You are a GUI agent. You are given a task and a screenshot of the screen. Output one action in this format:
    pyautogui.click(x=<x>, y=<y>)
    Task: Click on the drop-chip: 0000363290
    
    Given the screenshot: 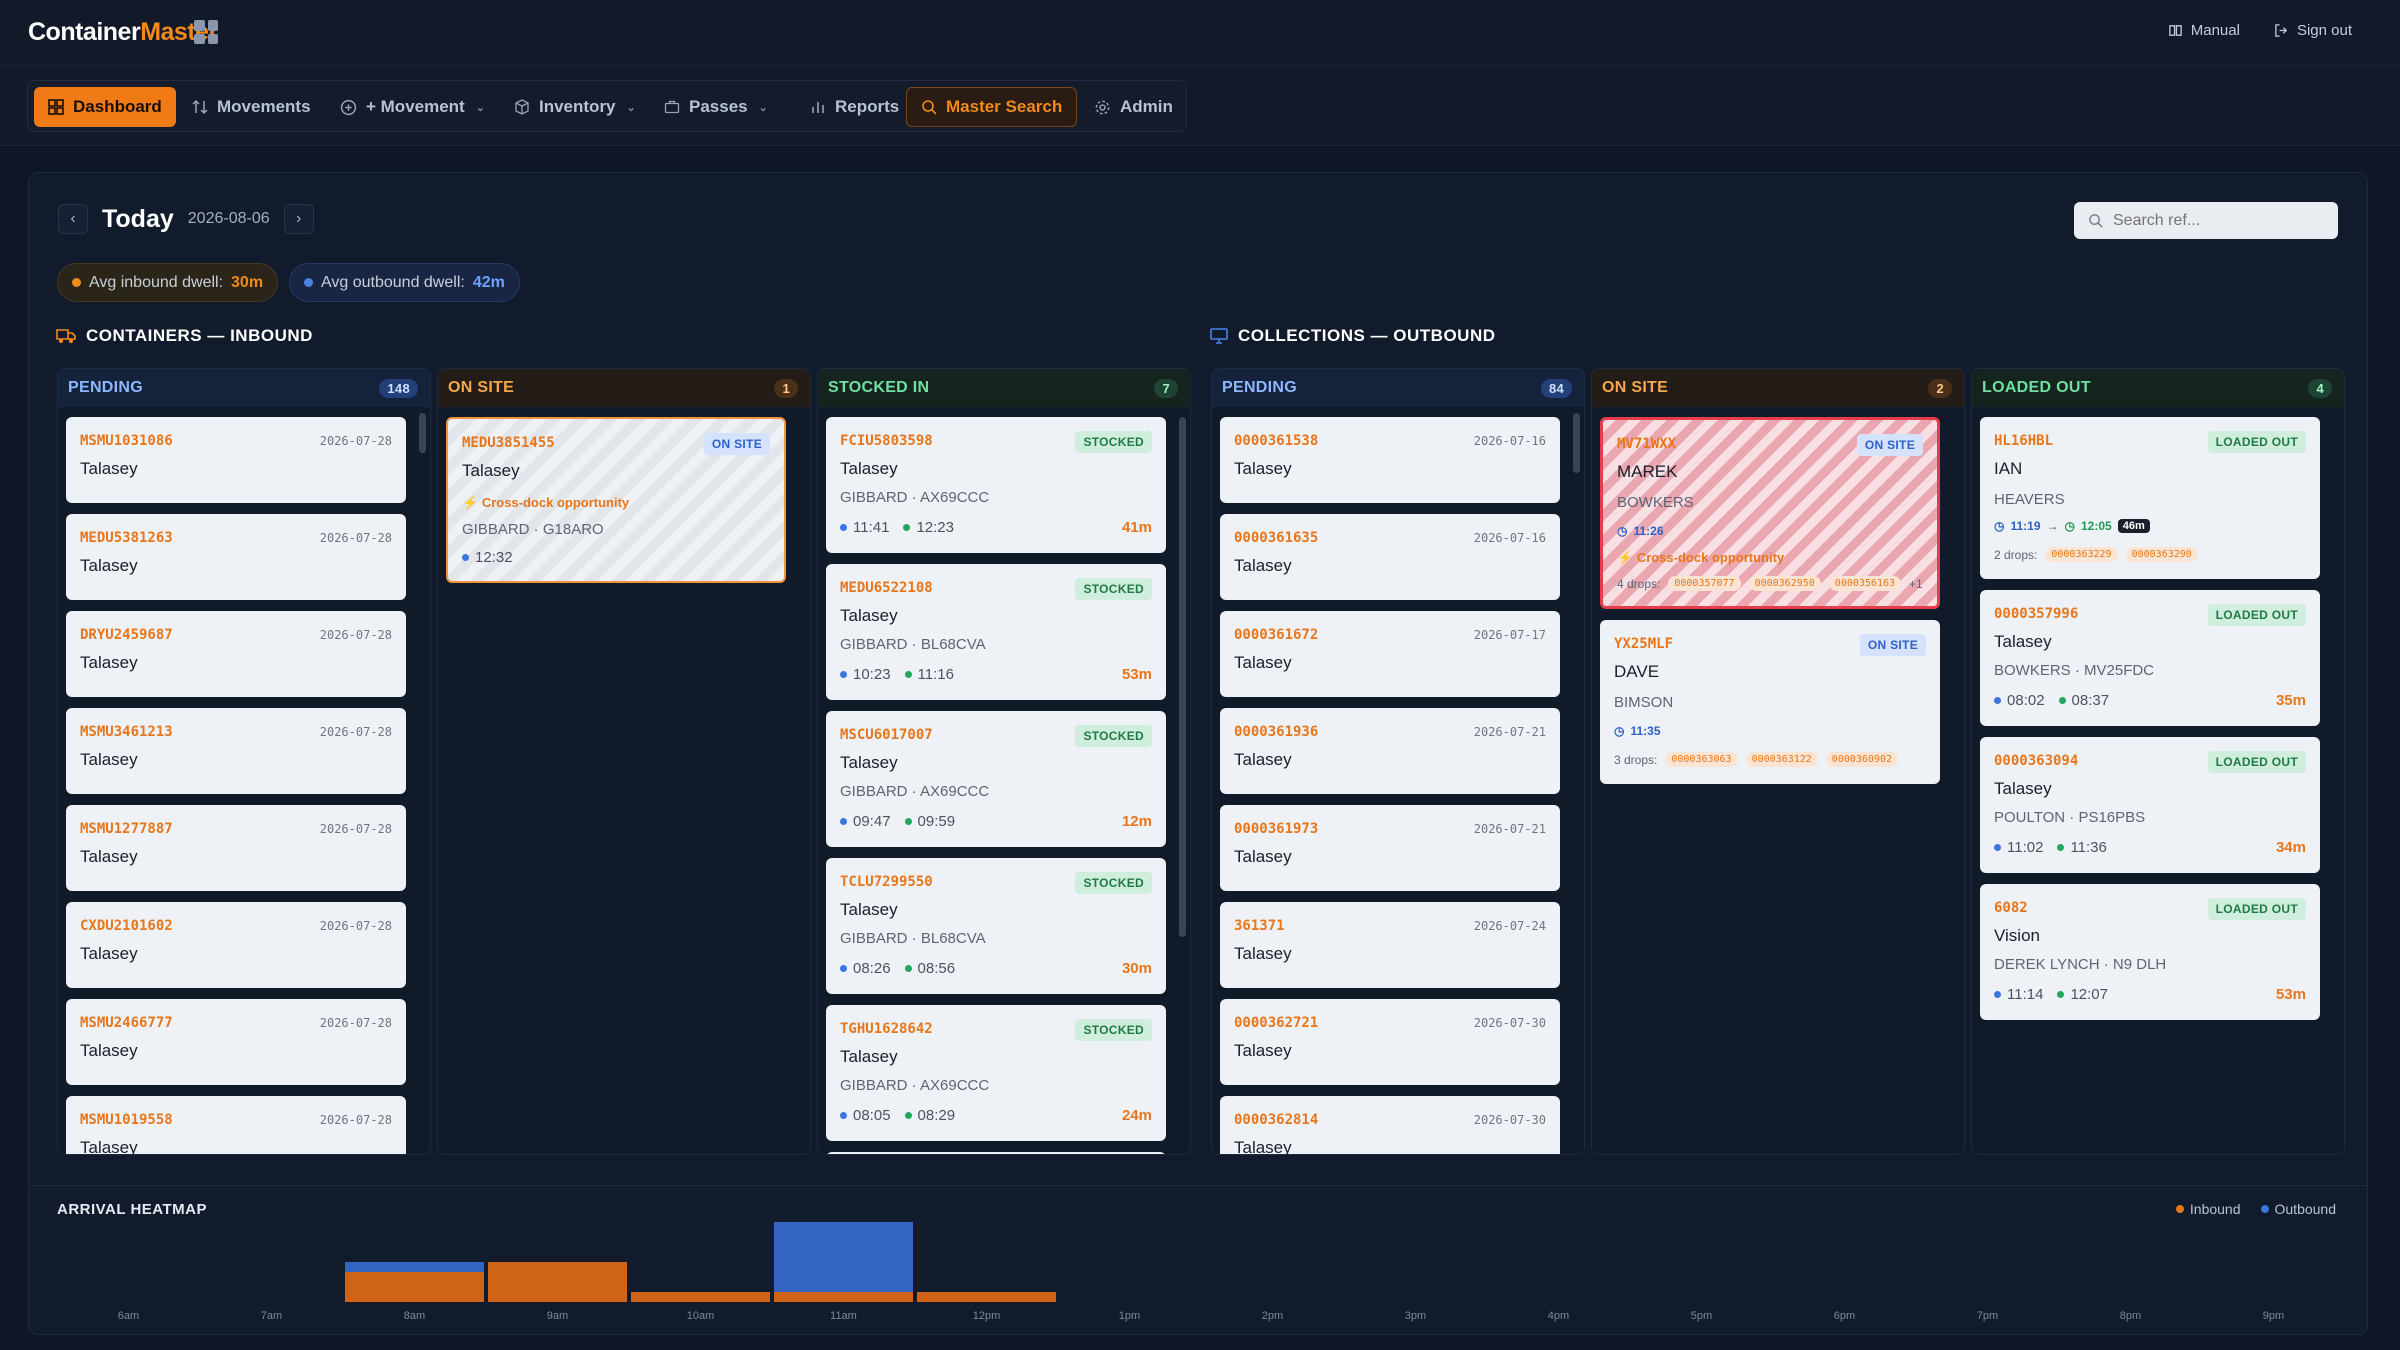 What is the action you would take?
    pyautogui.click(x=2161, y=554)
    